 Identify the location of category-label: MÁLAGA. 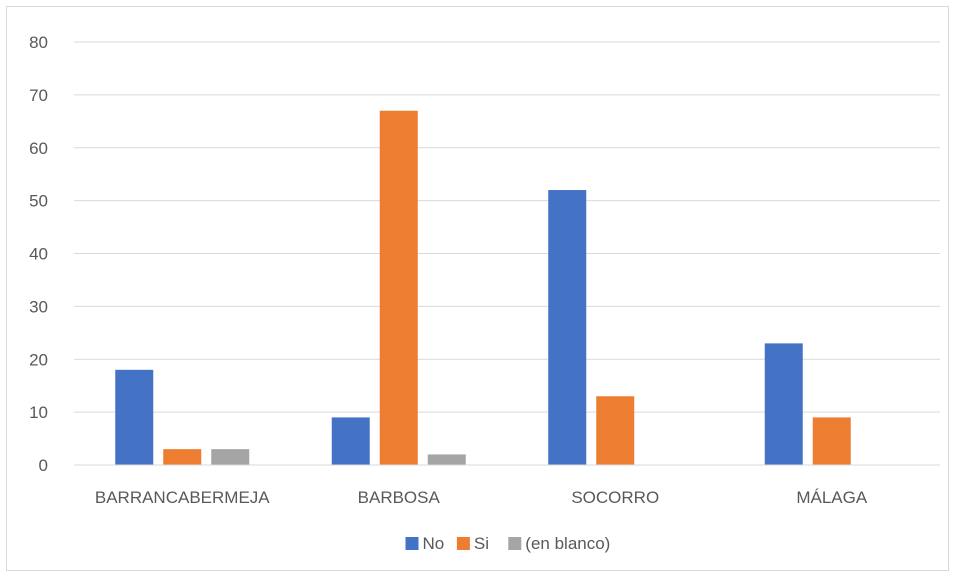
(832, 497).